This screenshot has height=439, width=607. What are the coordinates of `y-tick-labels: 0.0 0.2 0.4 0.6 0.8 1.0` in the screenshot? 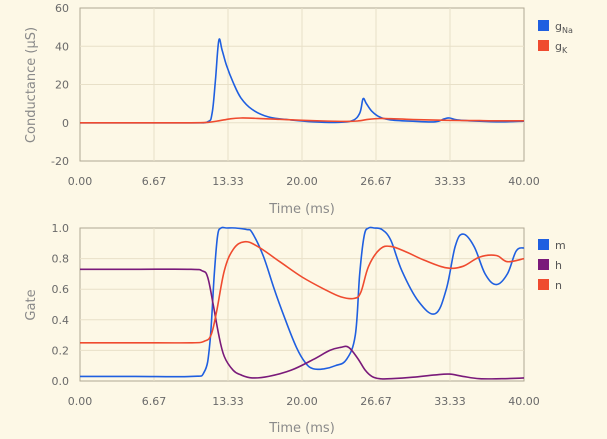 It's located at (61, 305).